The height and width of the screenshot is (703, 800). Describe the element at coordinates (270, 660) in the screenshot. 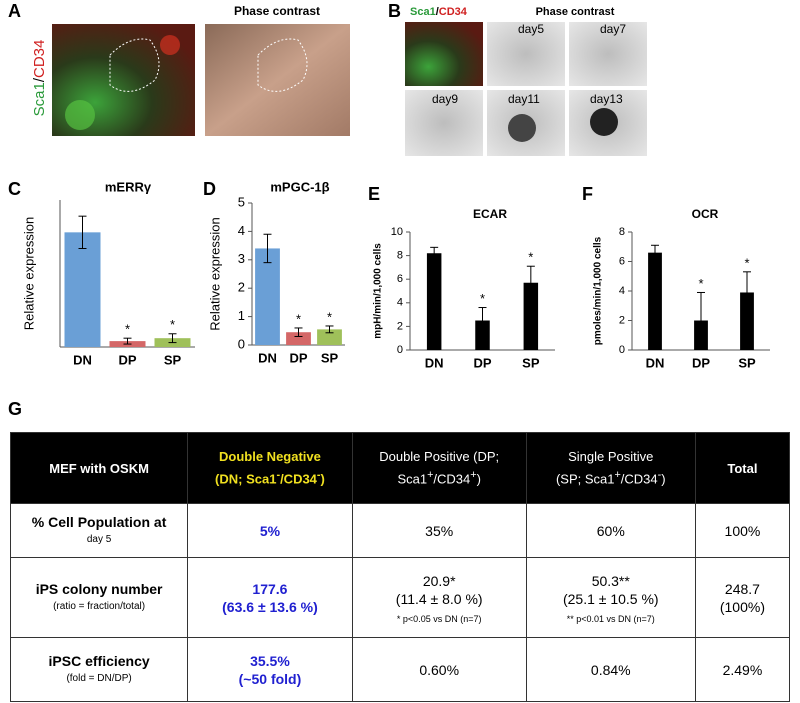

I see `cell-text: 35.5%` at that location.